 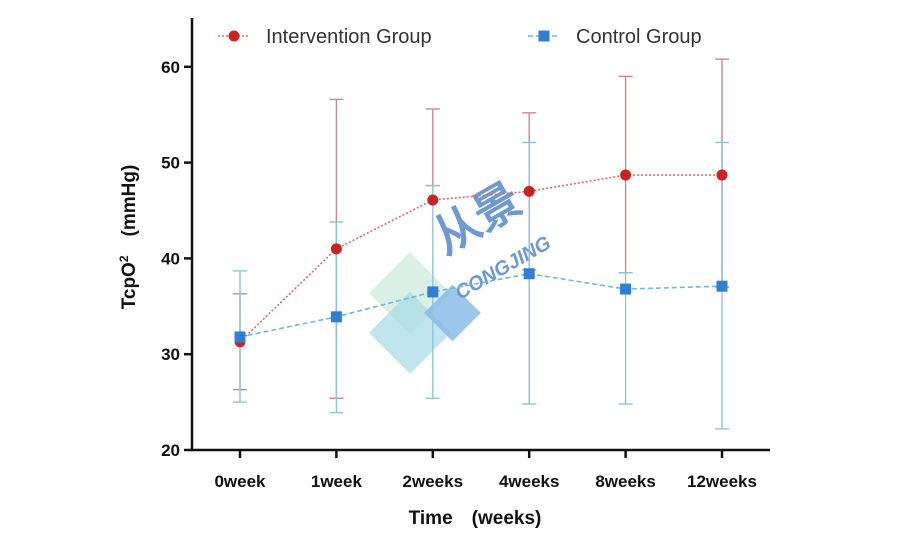 I want to click on x-tick-label: 12weeks, so click(x=722, y=481).